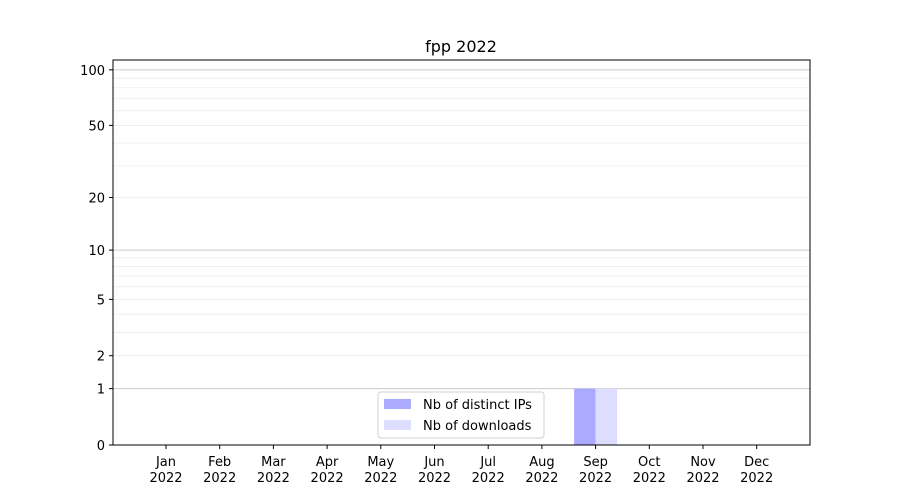 Image resolution: width=900 pixels, height=504 pixels. What do you see at coordinates (488, 470) in the screenshot?
I see `x-tick-label: Jul 2022` at bounding box center [488, 470].